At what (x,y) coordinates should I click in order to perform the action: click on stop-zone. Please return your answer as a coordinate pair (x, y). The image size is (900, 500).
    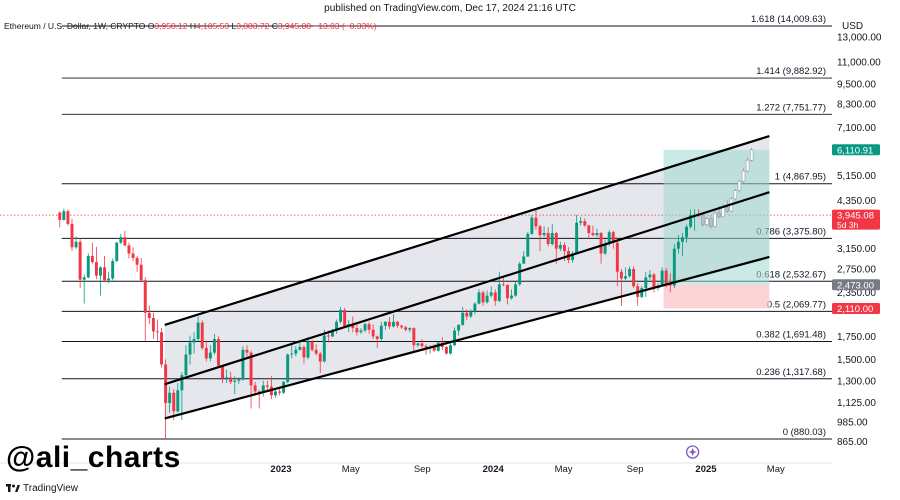
    Looking at the image, I should click on (716, 296).